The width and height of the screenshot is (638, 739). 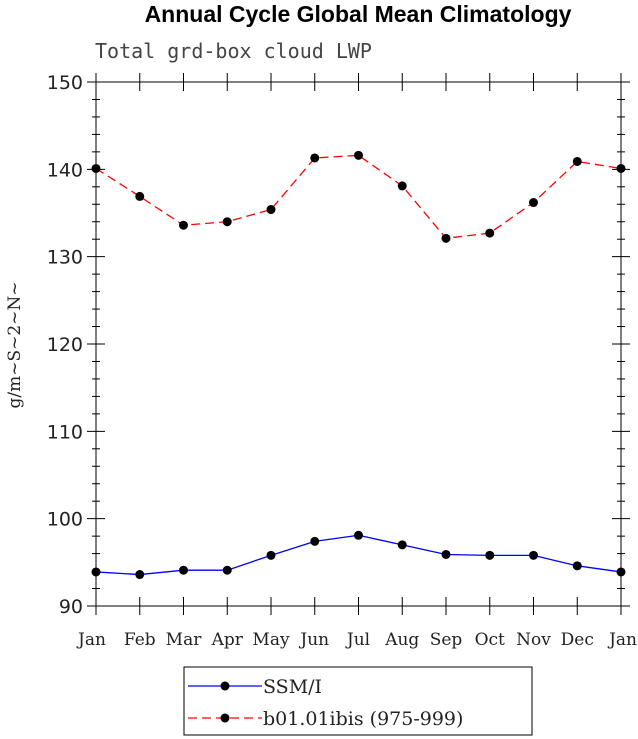 What do you see at coordinates (71, 607) in the screenshot?
I see `y-tick-label: 90` at bounding box center [71, 607].